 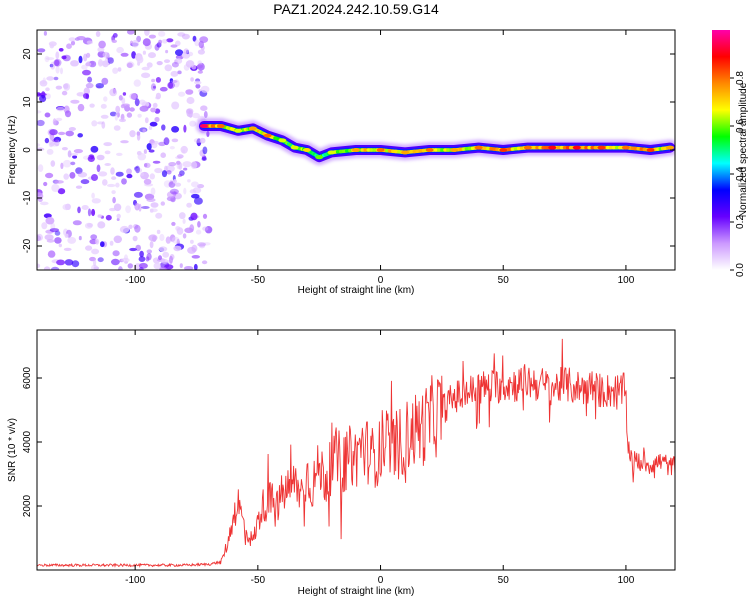 I want to click on ridge-point, so click(x=331, y=152).